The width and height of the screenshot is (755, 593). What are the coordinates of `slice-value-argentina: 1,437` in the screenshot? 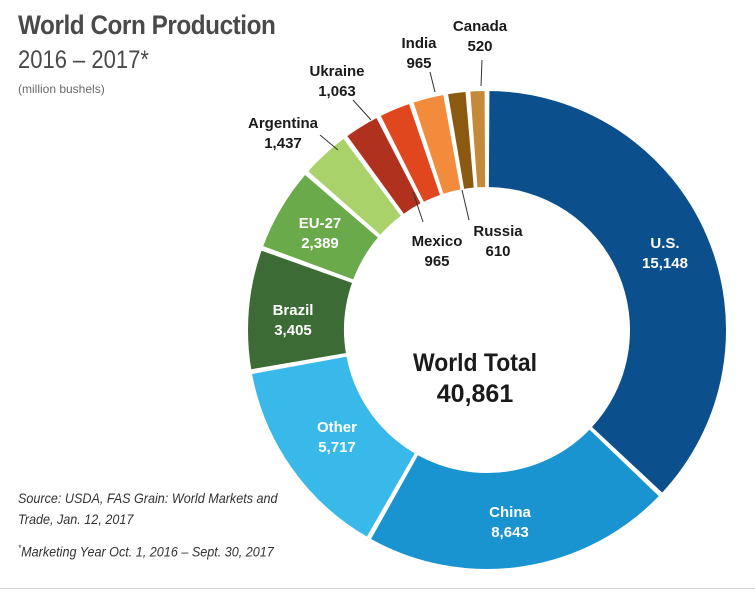 It's located at (283, 143).